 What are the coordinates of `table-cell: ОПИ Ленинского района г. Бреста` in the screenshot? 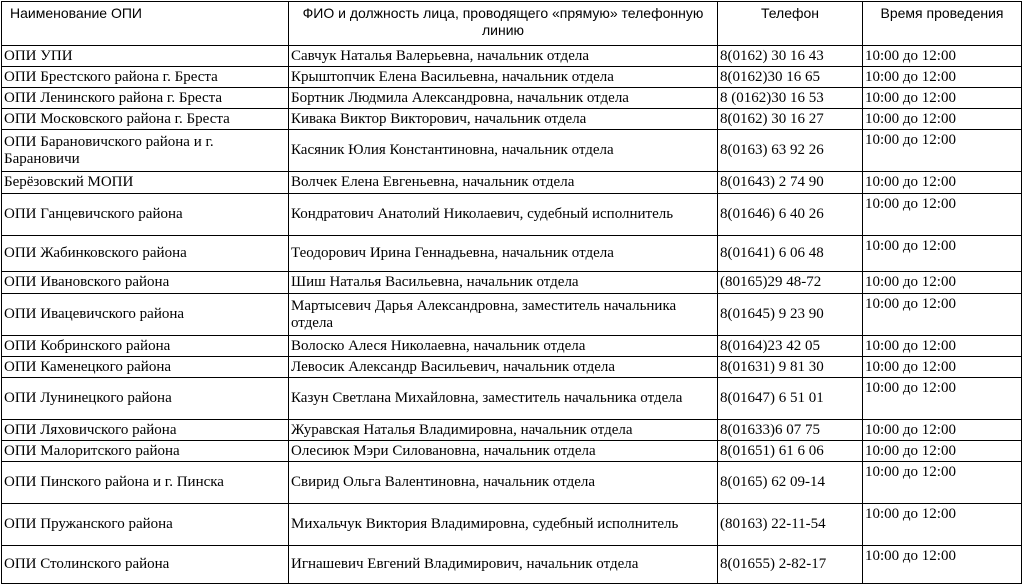 It's located at (145, 98).